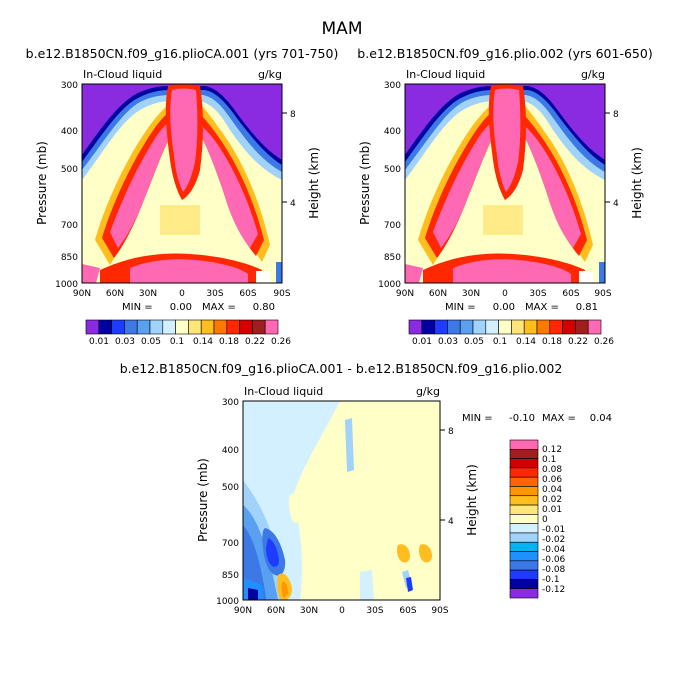 The width and height of the screenshot is (685, 685). What do you see at coordinates (551, 580) in the screenshot?
I see `panel-c-cbar-label: -0.1` at bounding box center [551, 580].